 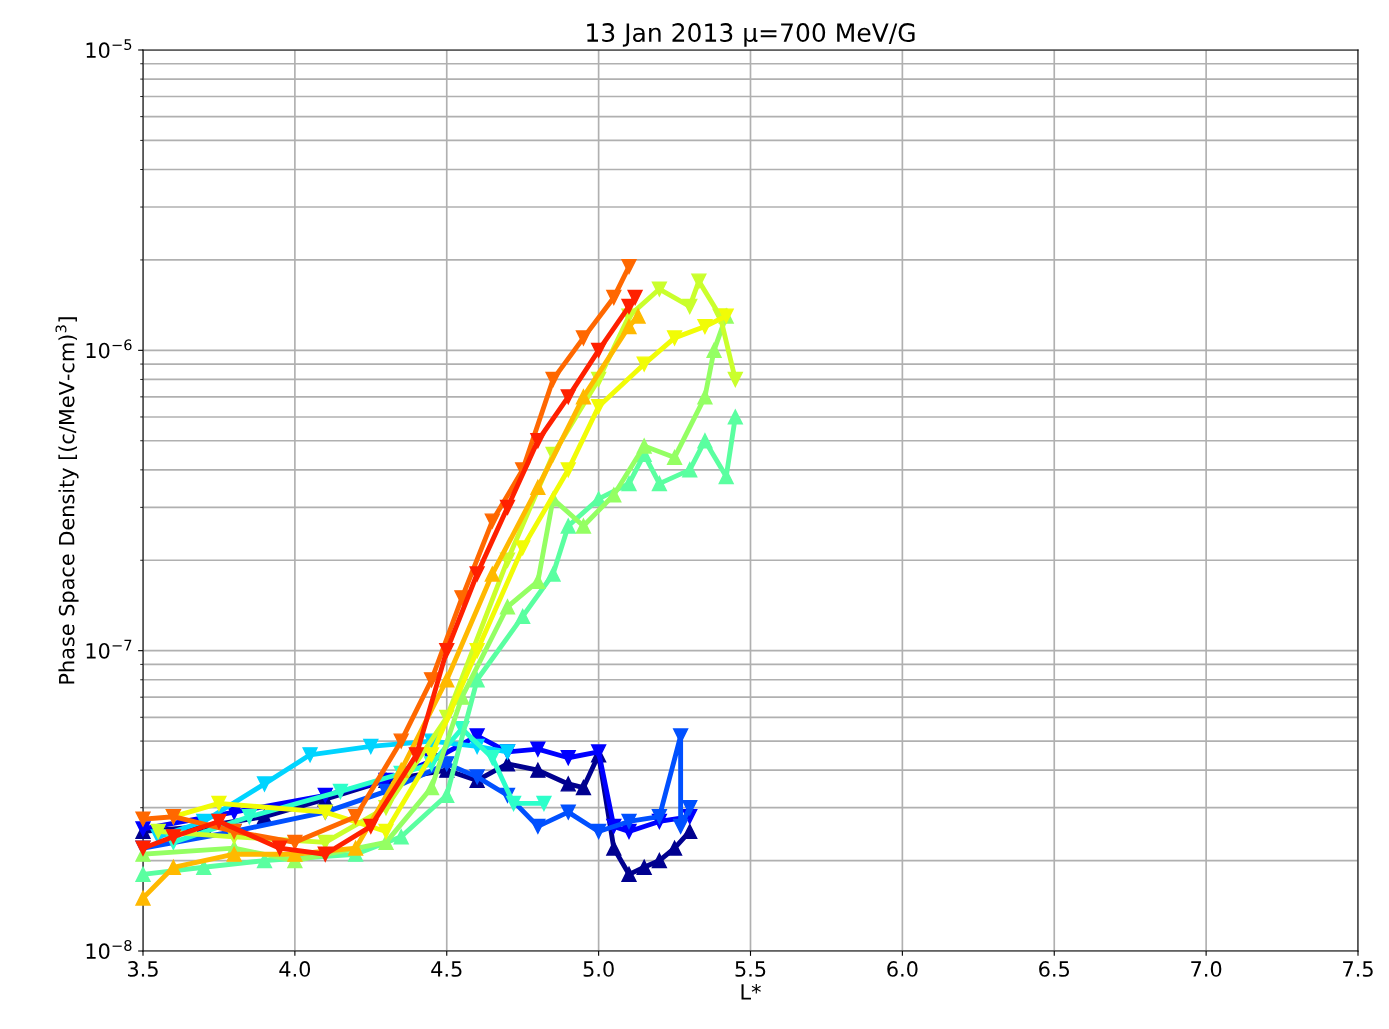 What do you see at coordinates (1206, 969) in the screenshot?
I see `x-tick-label: 7.0` at bounding box center [1206, 969].